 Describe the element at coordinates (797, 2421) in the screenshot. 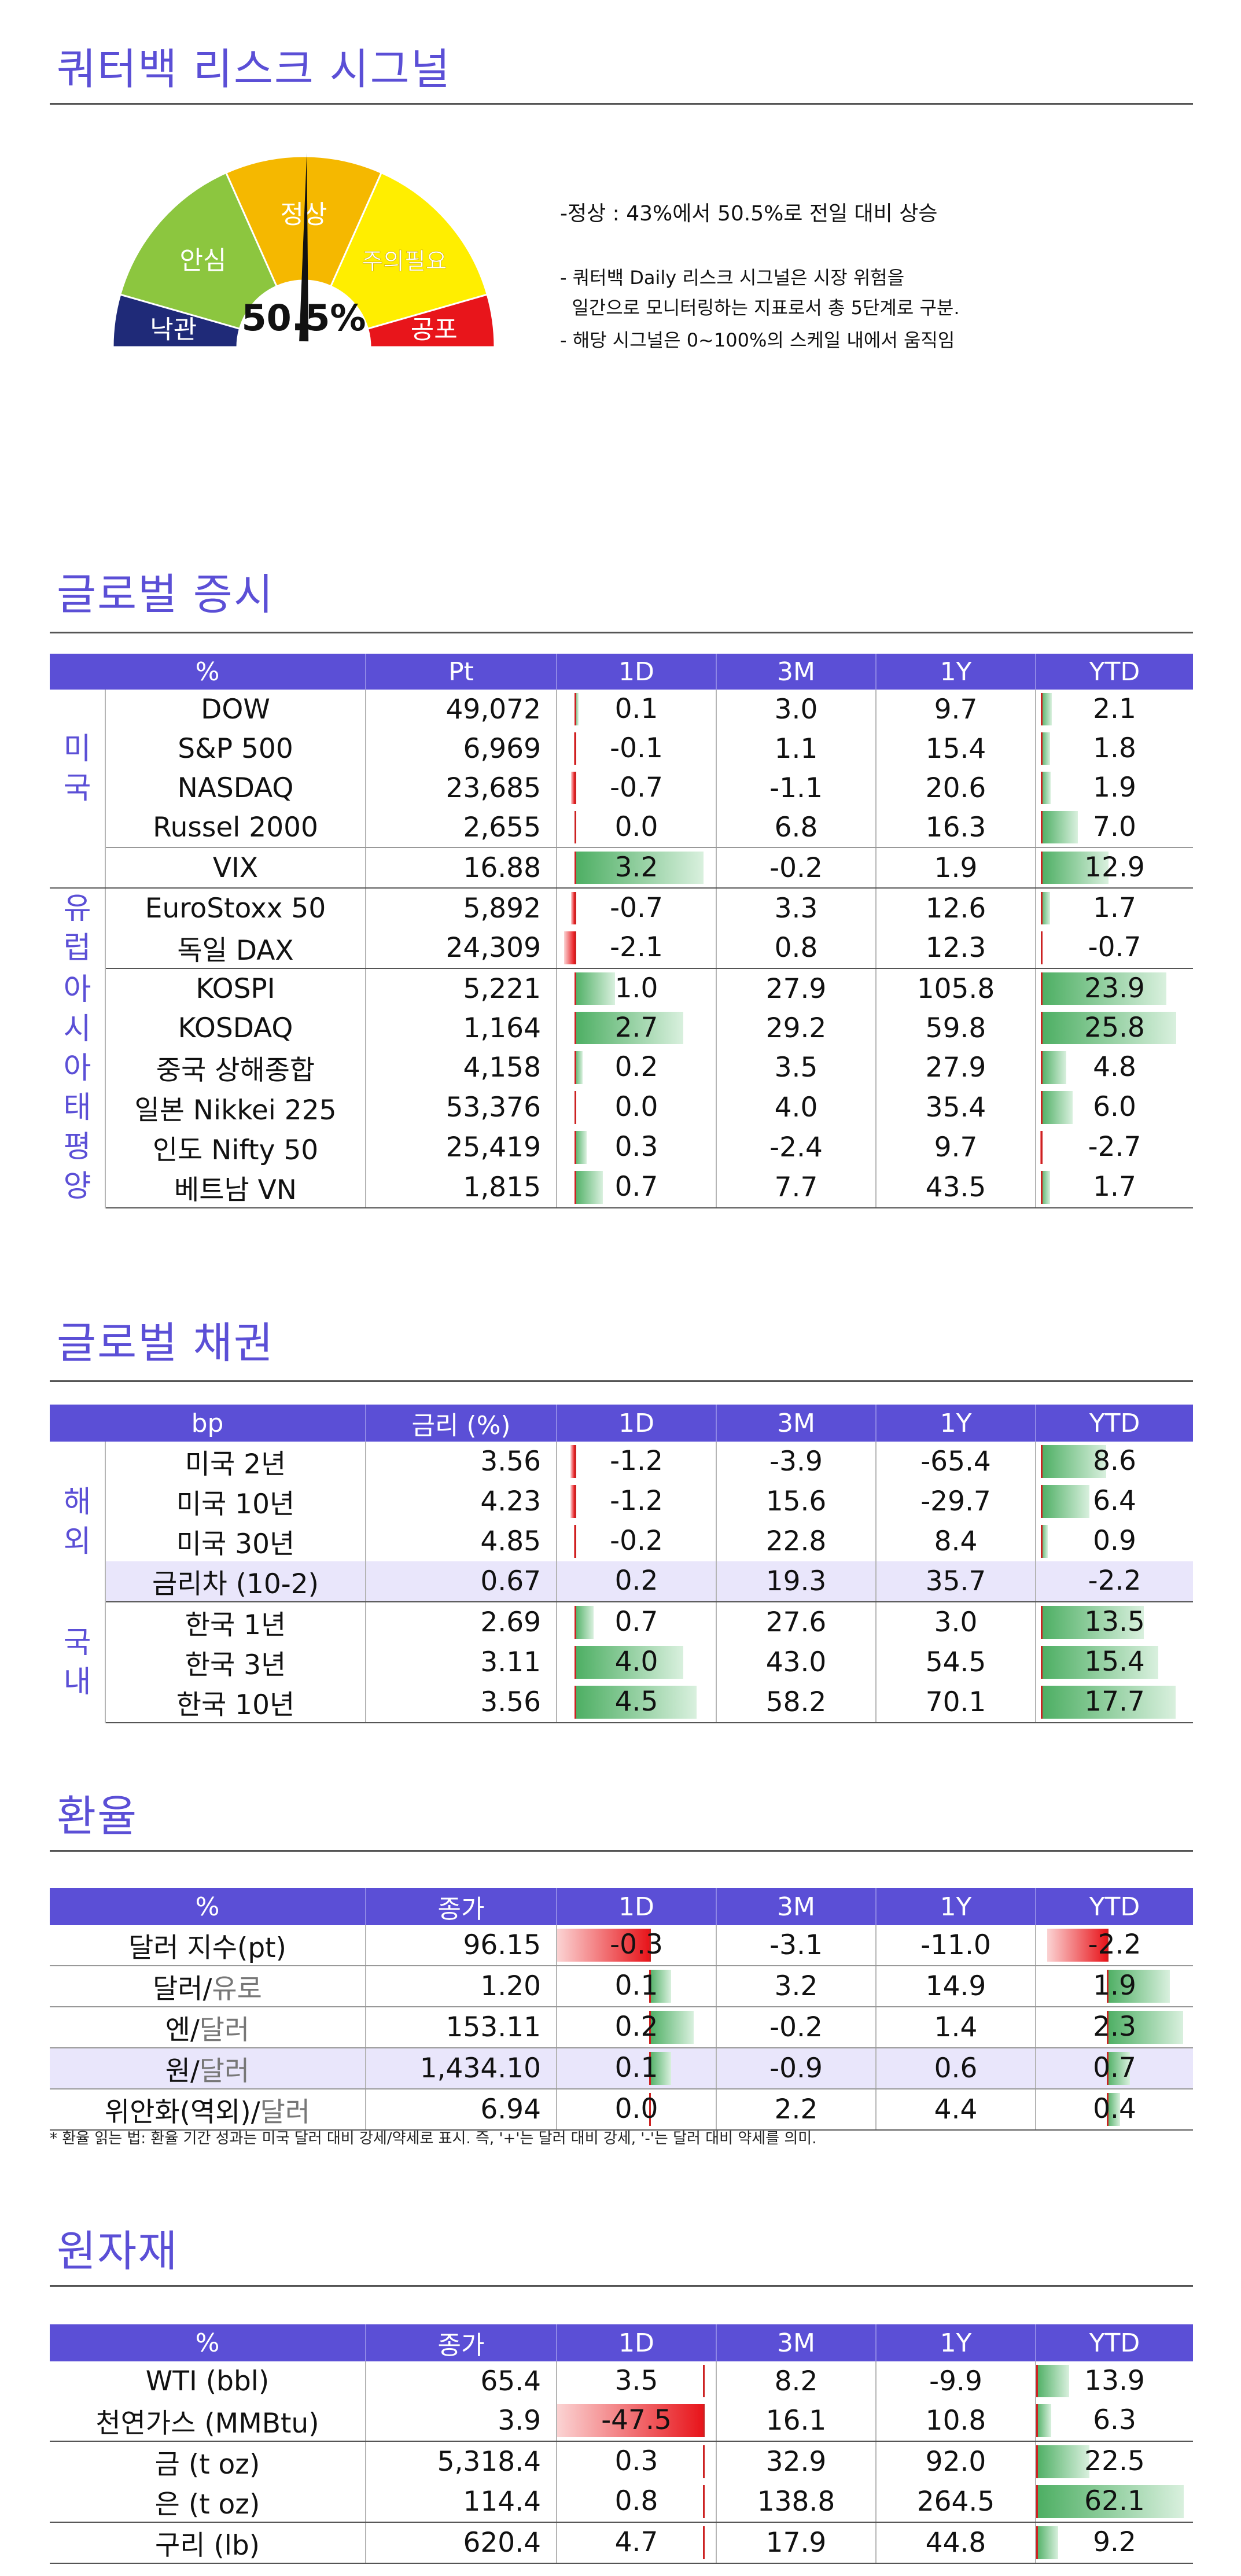

I see `commod-3m: 16.1` at that location.